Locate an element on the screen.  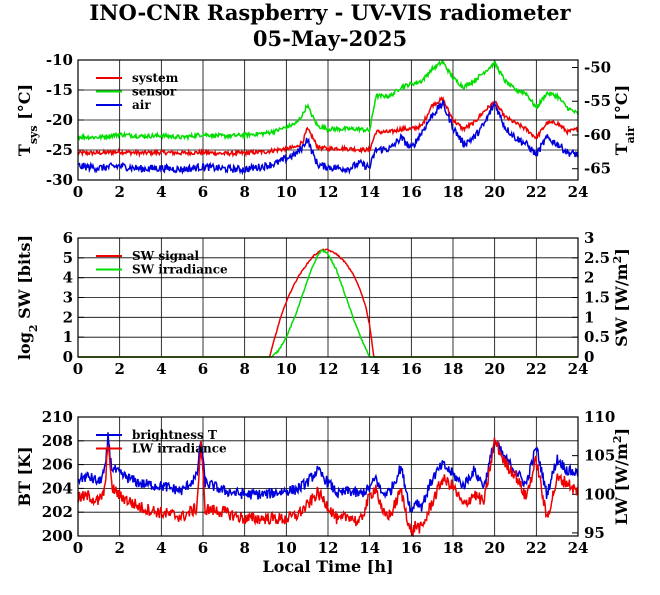
y-right-tick-label: 3 is located at coordinates (589, 238).